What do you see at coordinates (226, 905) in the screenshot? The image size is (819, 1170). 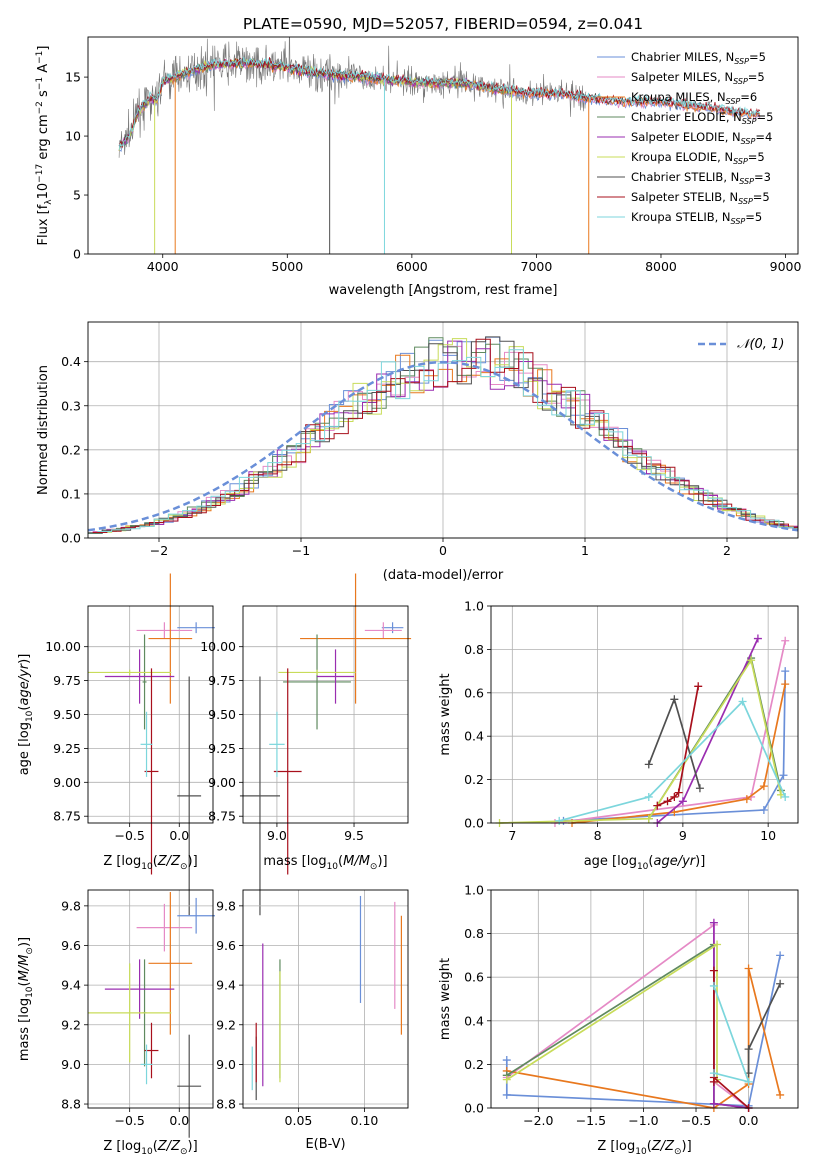 I see `y-tick-label: 9.8` at bounding box center [226, 905].